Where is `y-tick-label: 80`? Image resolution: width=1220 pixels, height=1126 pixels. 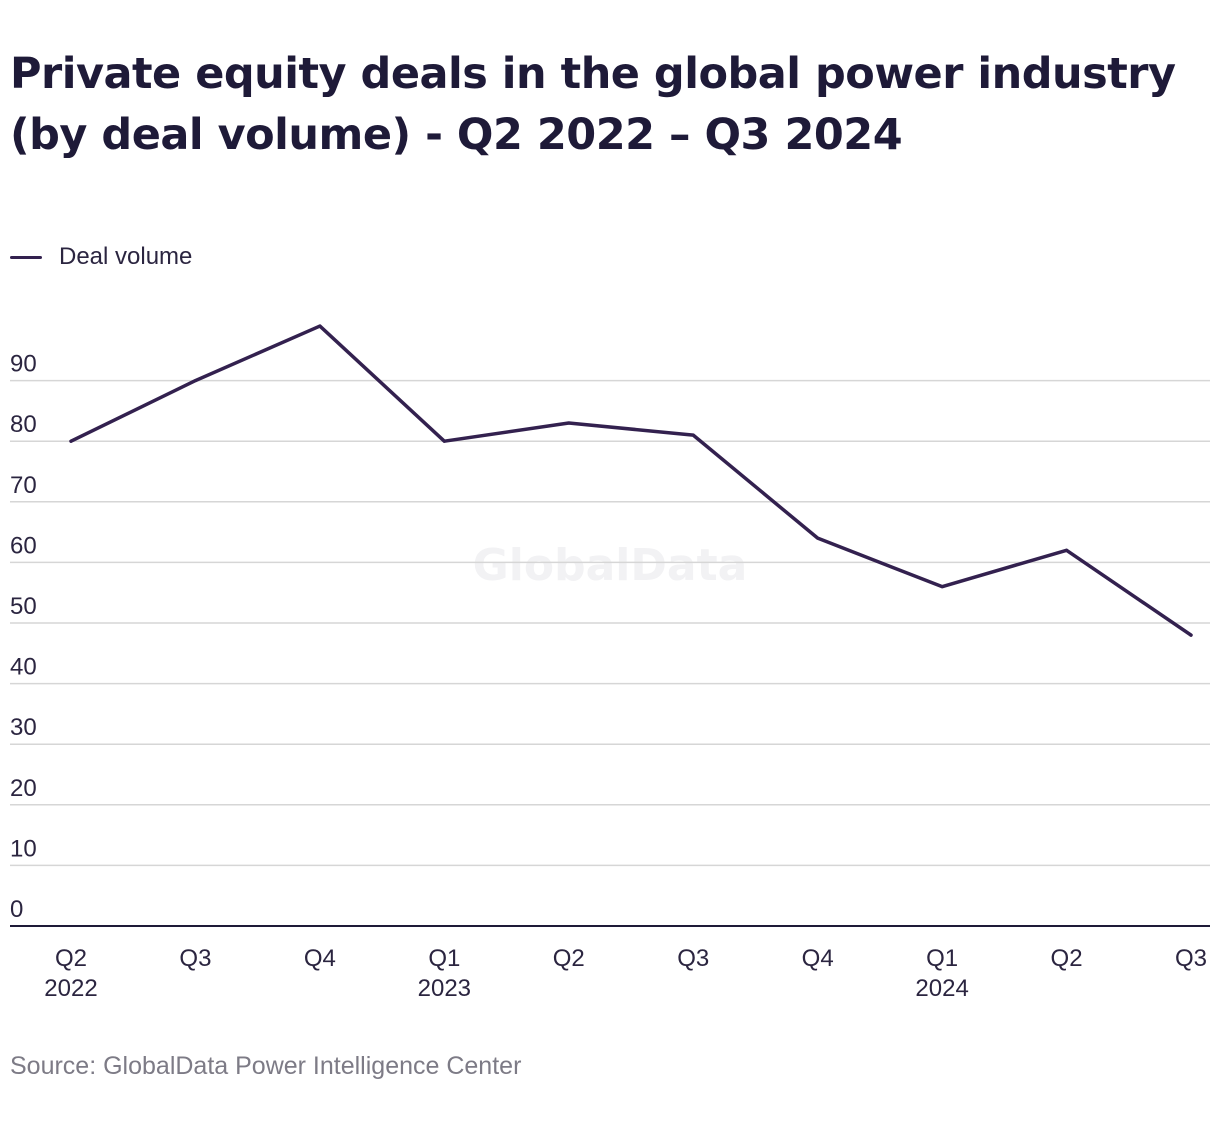
y-tick-label: 80 is located at coordinates (23, 424).